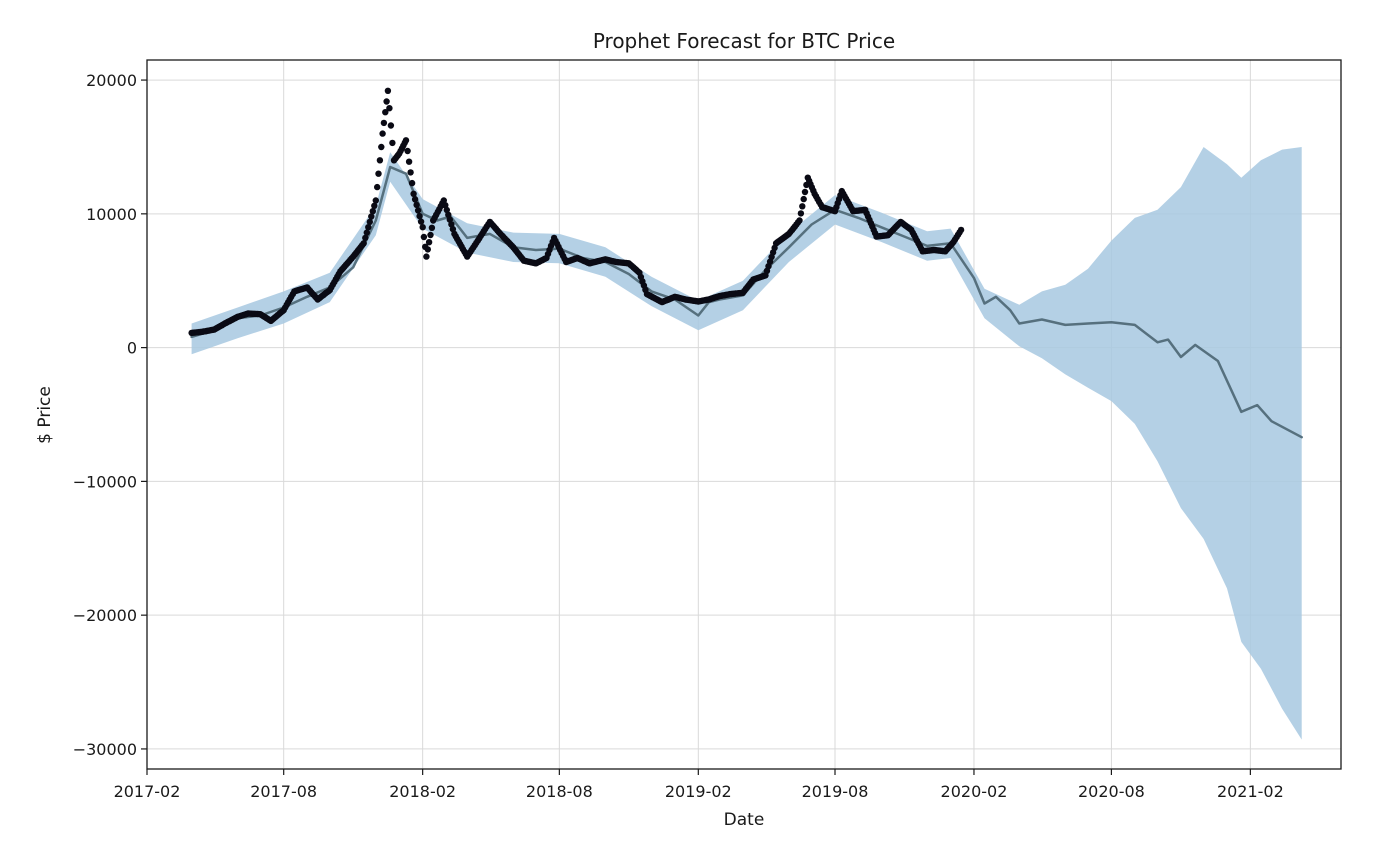 The height and width of the screenshot is (861, 1400). Describe the element at coordinates (147, 791) in the screenshot. I see `x-tick-label: 2017-02` at that location.